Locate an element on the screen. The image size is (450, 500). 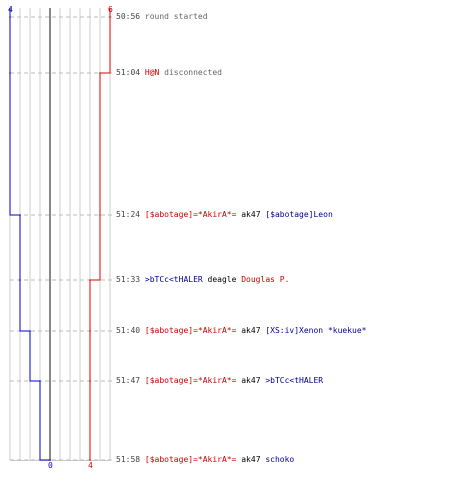
event-row: 51:58 [$abotage]=*AkirA*= ak47 schoko is located at coordinates (205, 460).